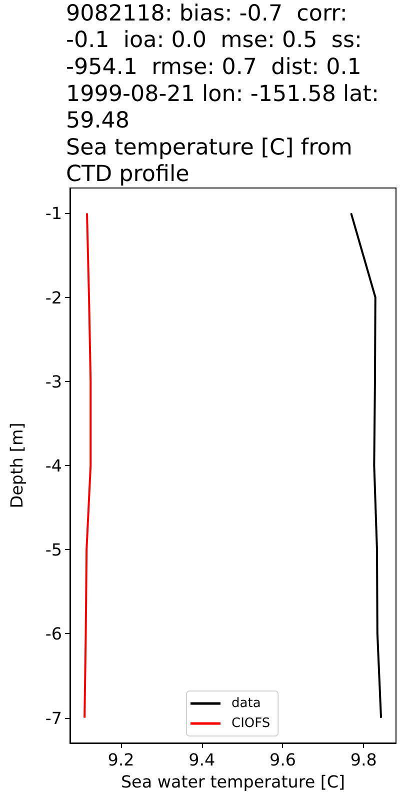 The width and height of the screenshot is (400, 800). Describe the element at coordinates (202, 760) in the screenshot. I see `x-tick-label: 9.4` at that location.